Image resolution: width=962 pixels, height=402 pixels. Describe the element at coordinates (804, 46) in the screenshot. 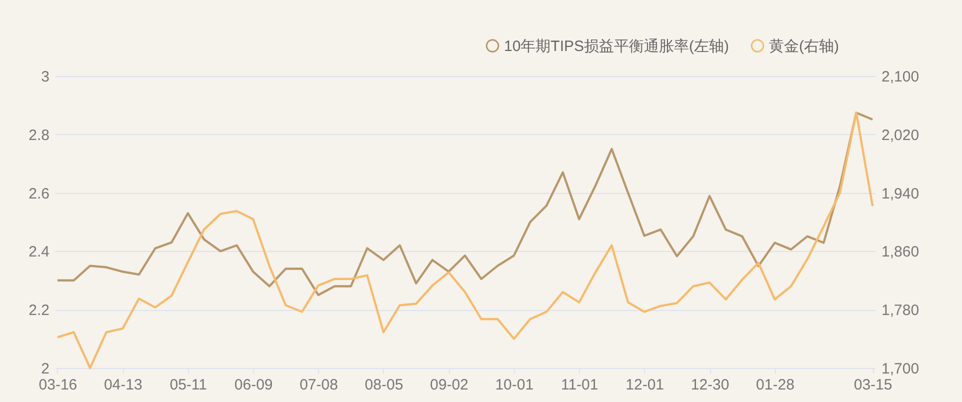

I see `legend-label: 黄金(右轴)` at that location.